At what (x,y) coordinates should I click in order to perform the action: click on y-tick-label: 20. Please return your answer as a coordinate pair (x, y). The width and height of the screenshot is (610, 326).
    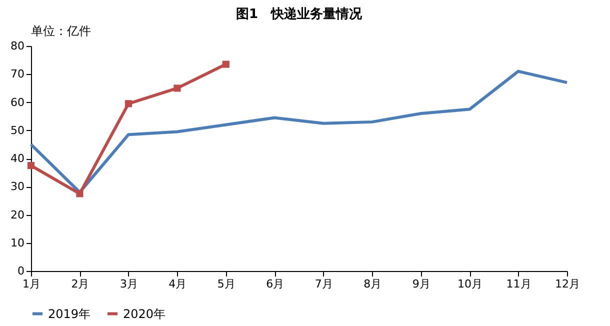
    Looking at the image, I should click on (17, 215).